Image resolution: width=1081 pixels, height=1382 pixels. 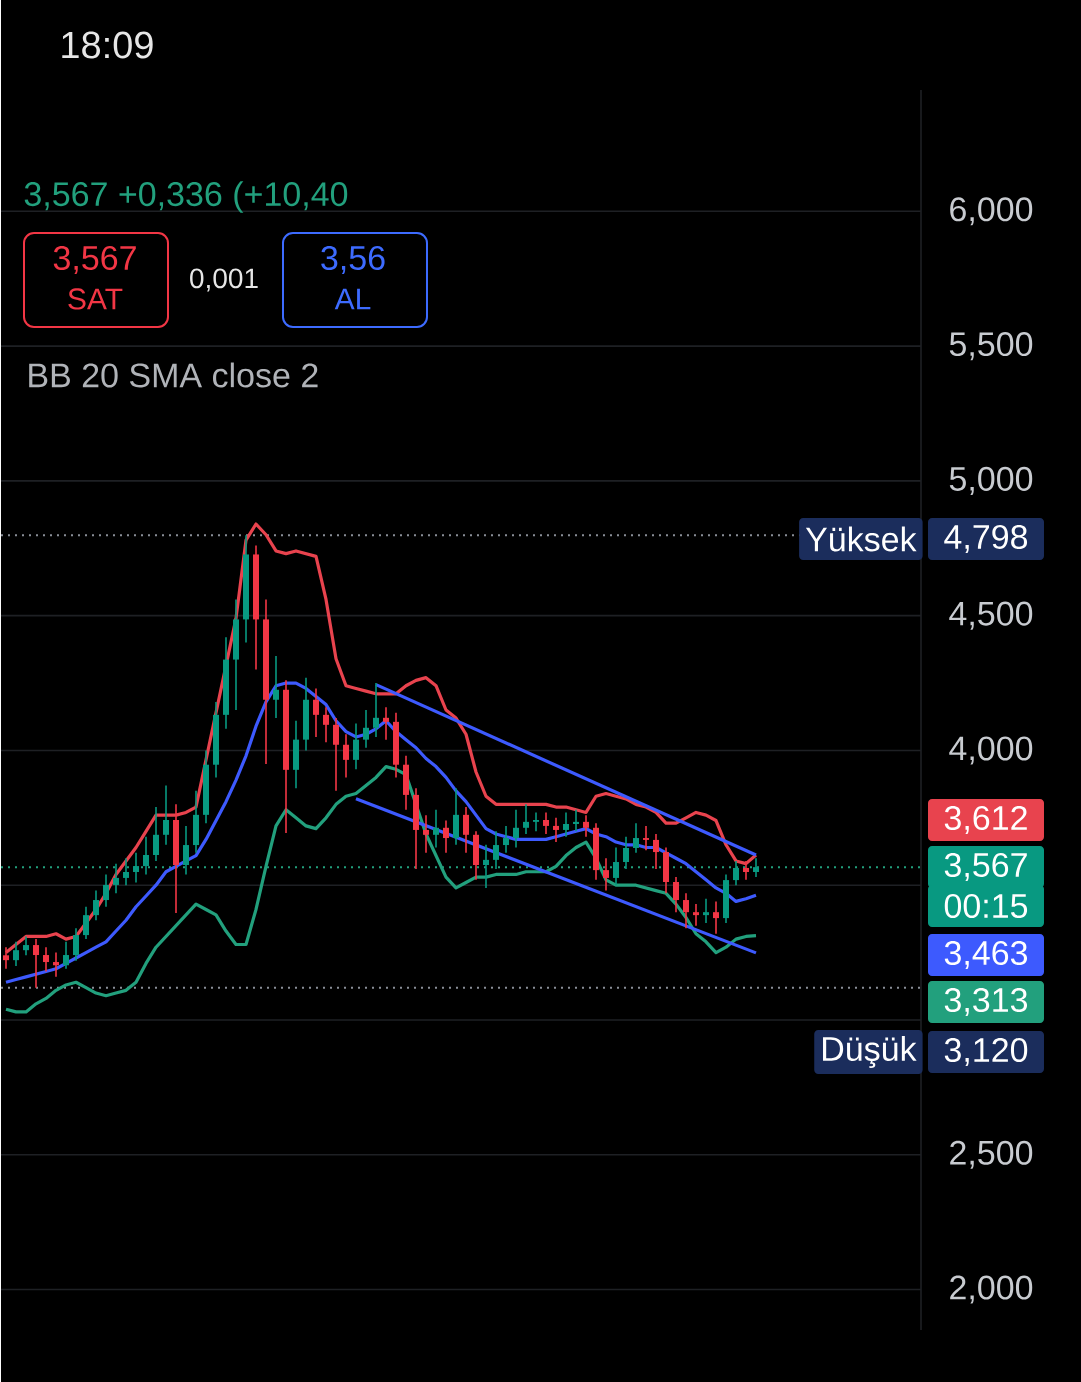 I want to click on text: 3,463, so click(x=986, y=955).